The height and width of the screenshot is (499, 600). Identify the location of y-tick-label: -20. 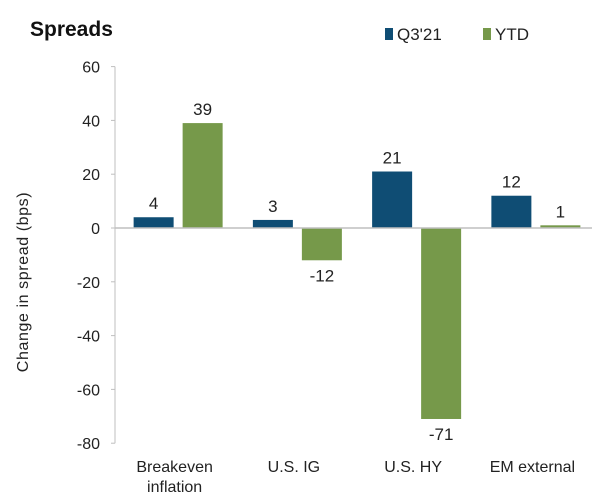
(88, 283).